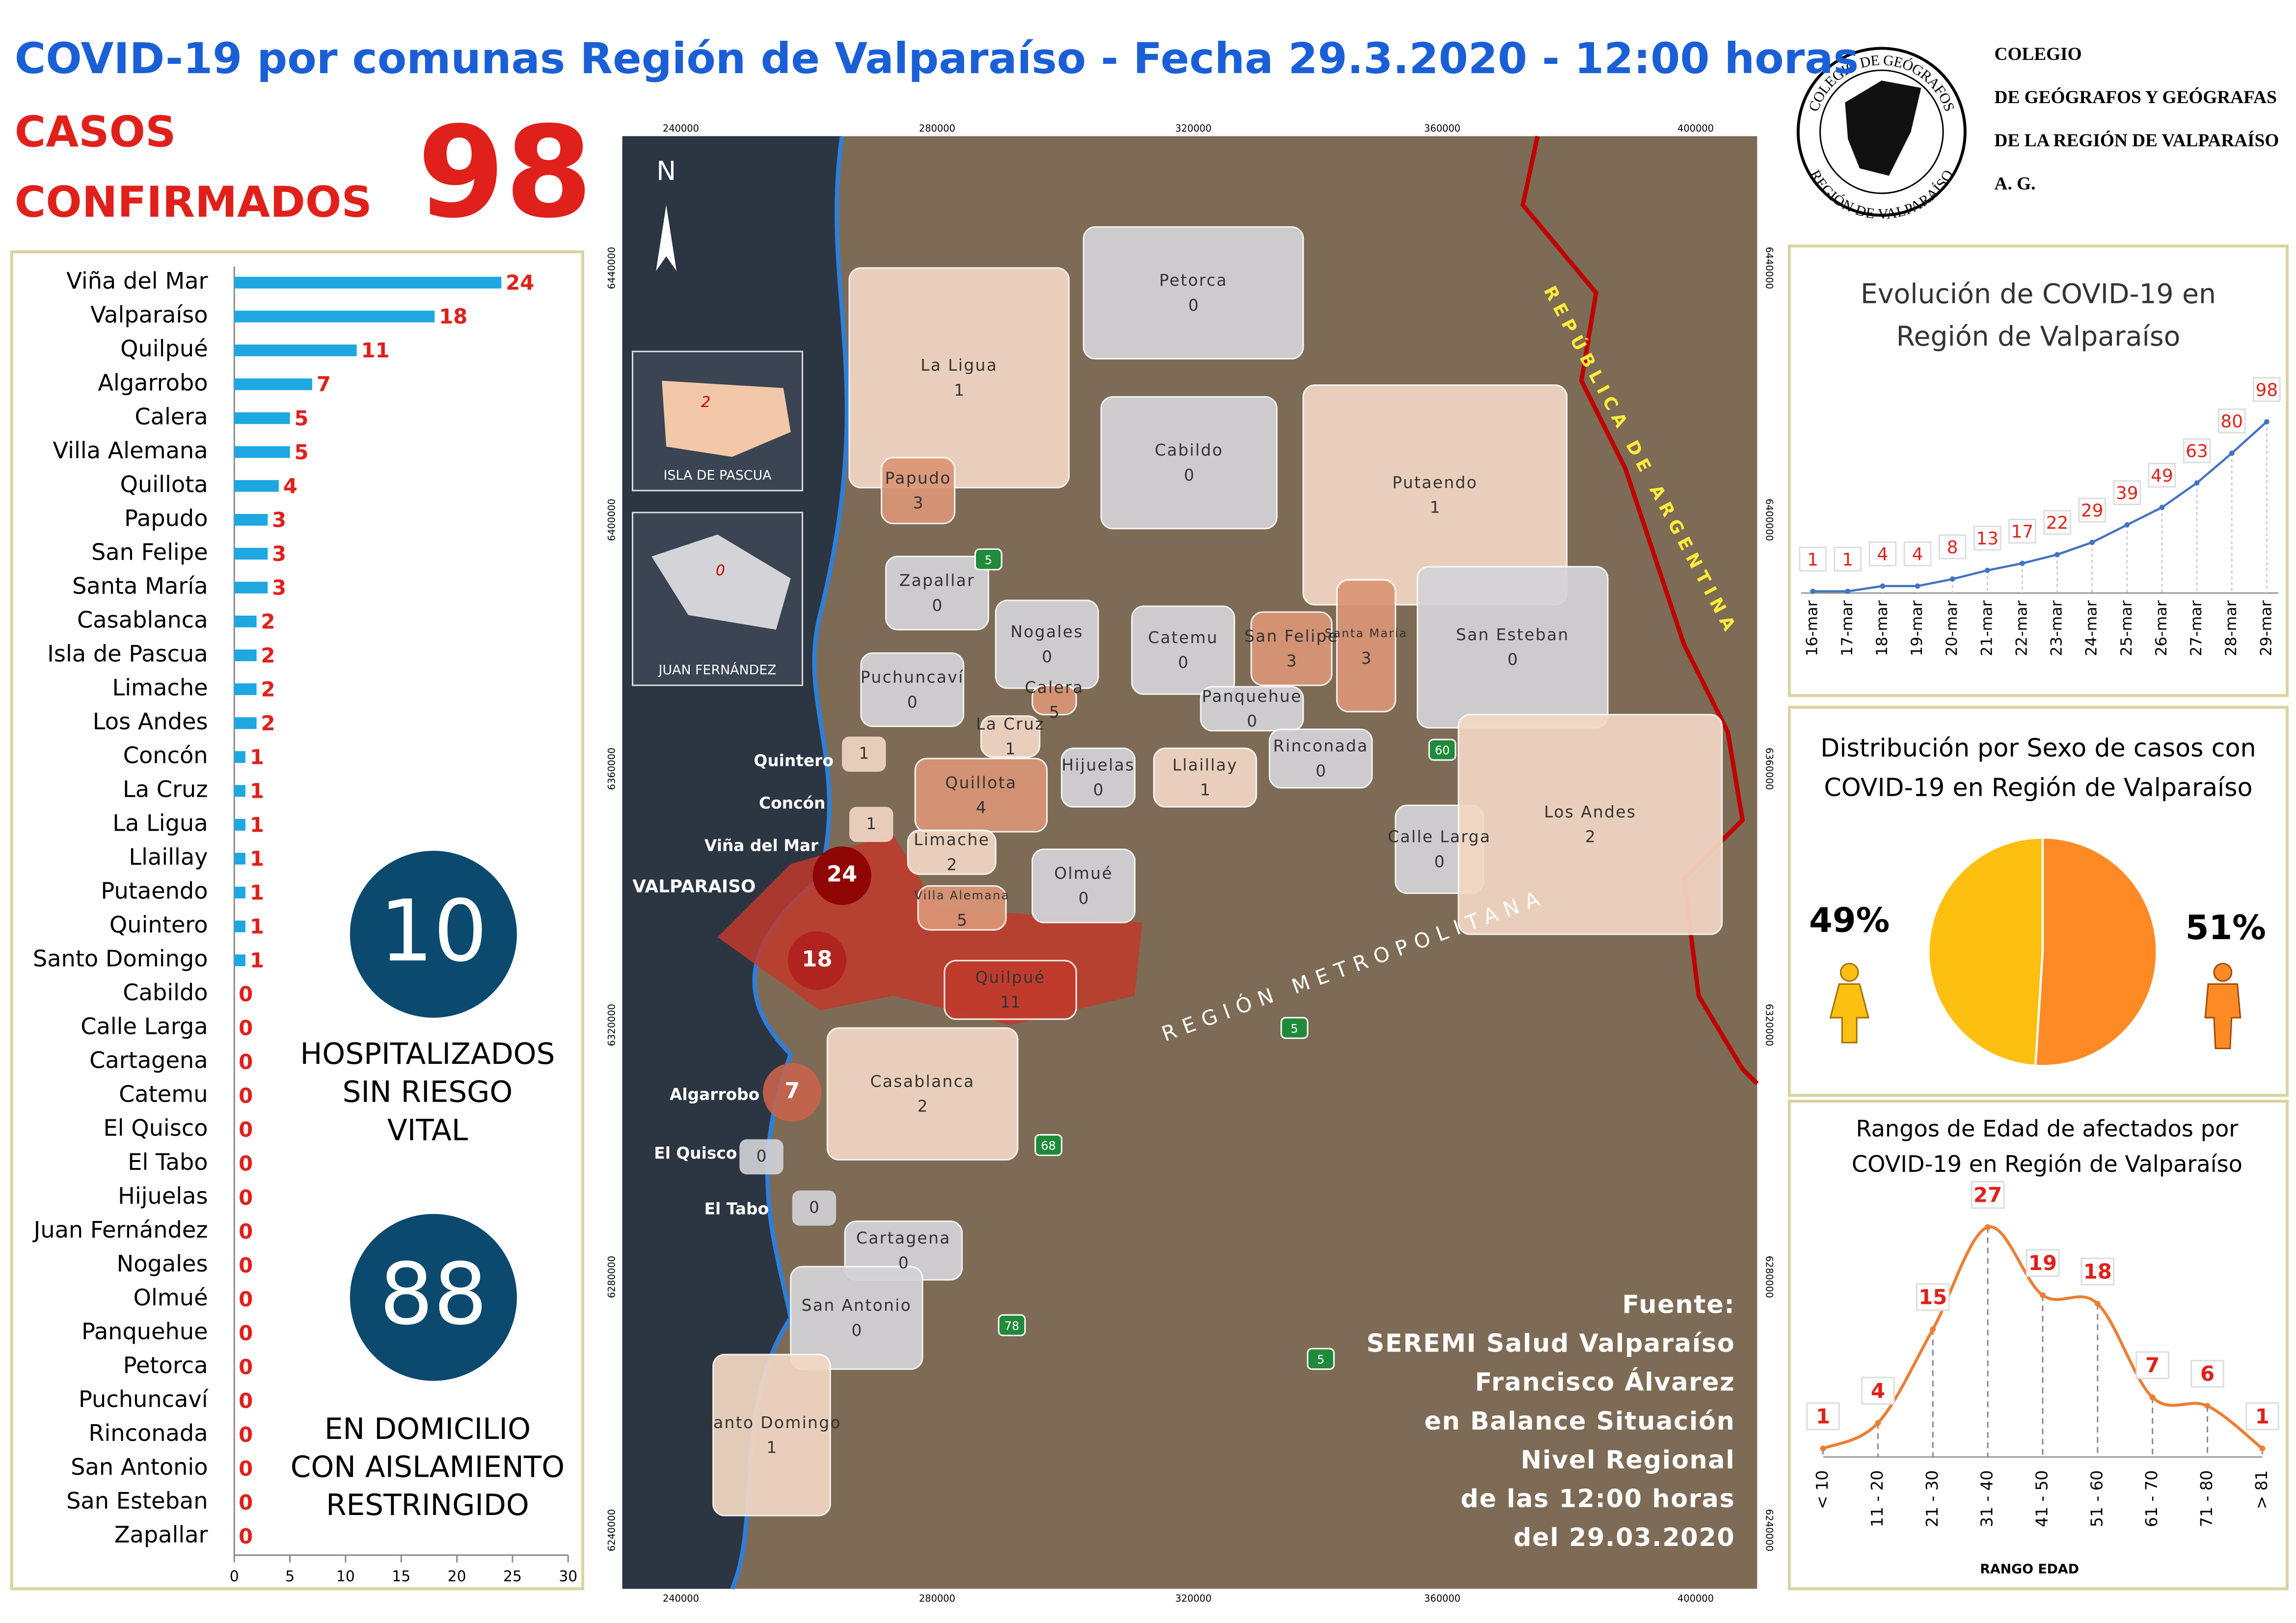 This screenshot has height=1623, width=2296. What do you see at coordinates (268, 621) in the screenshot?
I see `value-label: 2` at bounding box center [268, 621].